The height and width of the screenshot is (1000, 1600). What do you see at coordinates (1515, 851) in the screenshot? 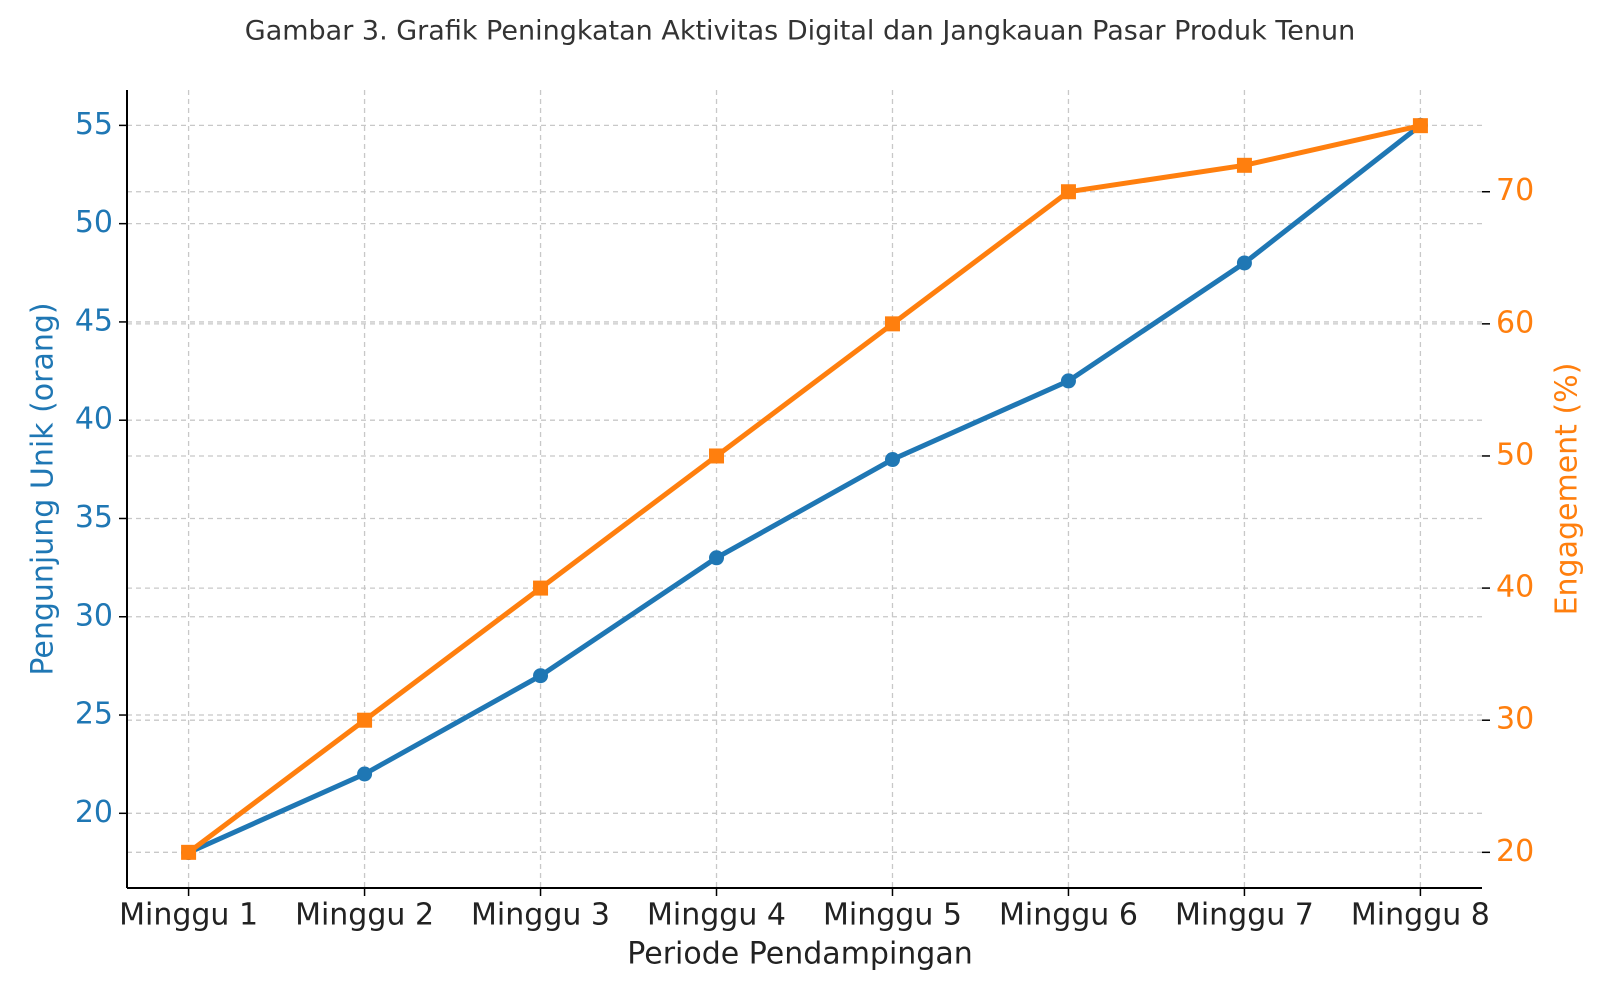
I see `y2-tick-label: 20` at bounding box center [1515, 851].